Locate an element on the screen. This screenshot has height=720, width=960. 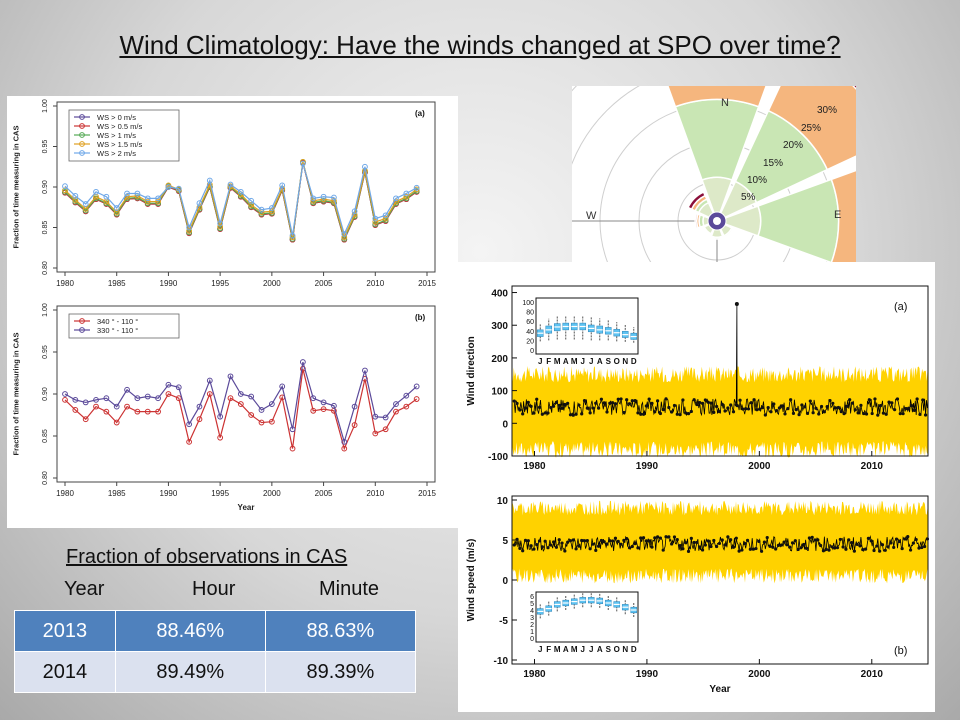
rose-petal-segment is located at coordinates (854, 88).